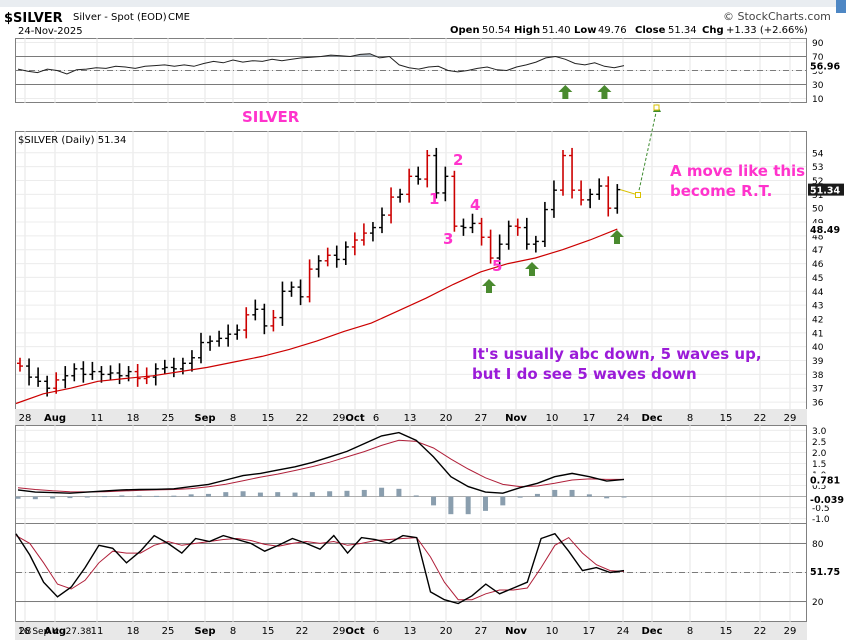 The image size is (846, 642). I want to click on y-tick-label: 48, so click(818, 237).